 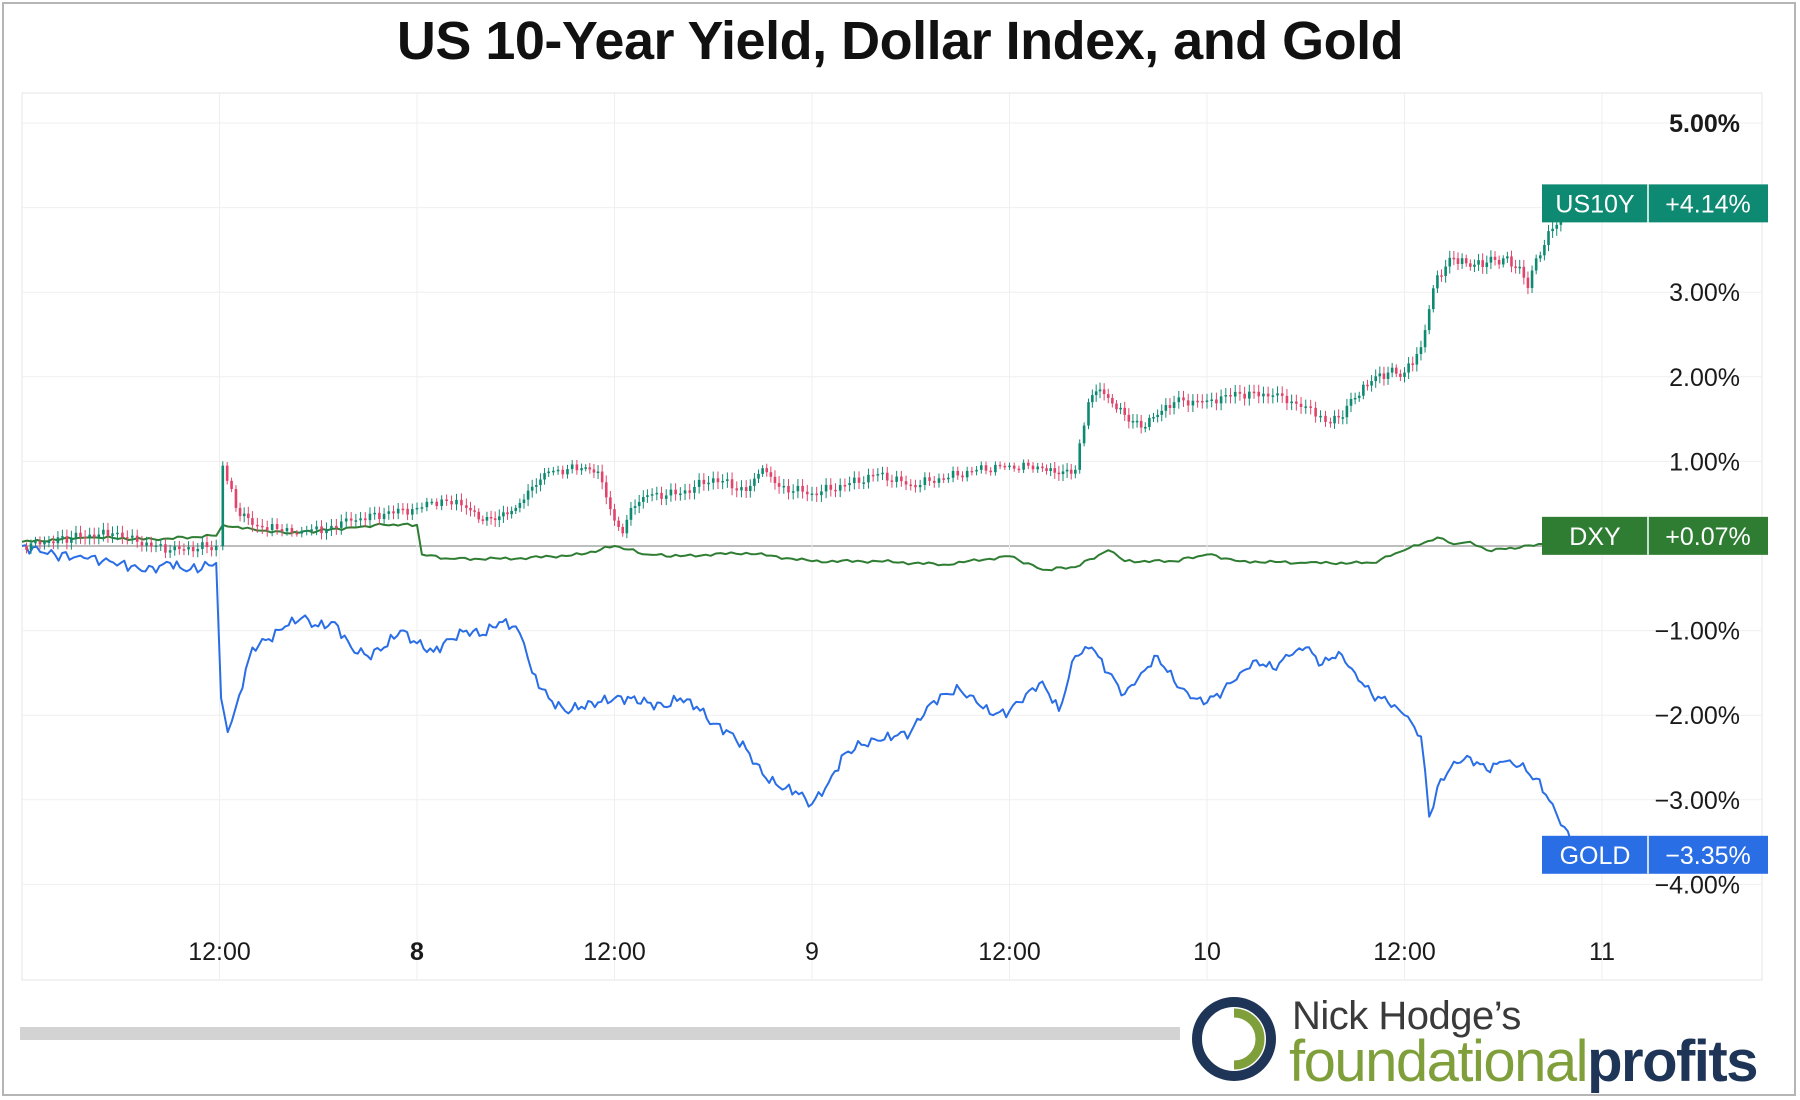 I want to click on logo-author: Nick Hodge’s, so click(x=1406, y=1016).